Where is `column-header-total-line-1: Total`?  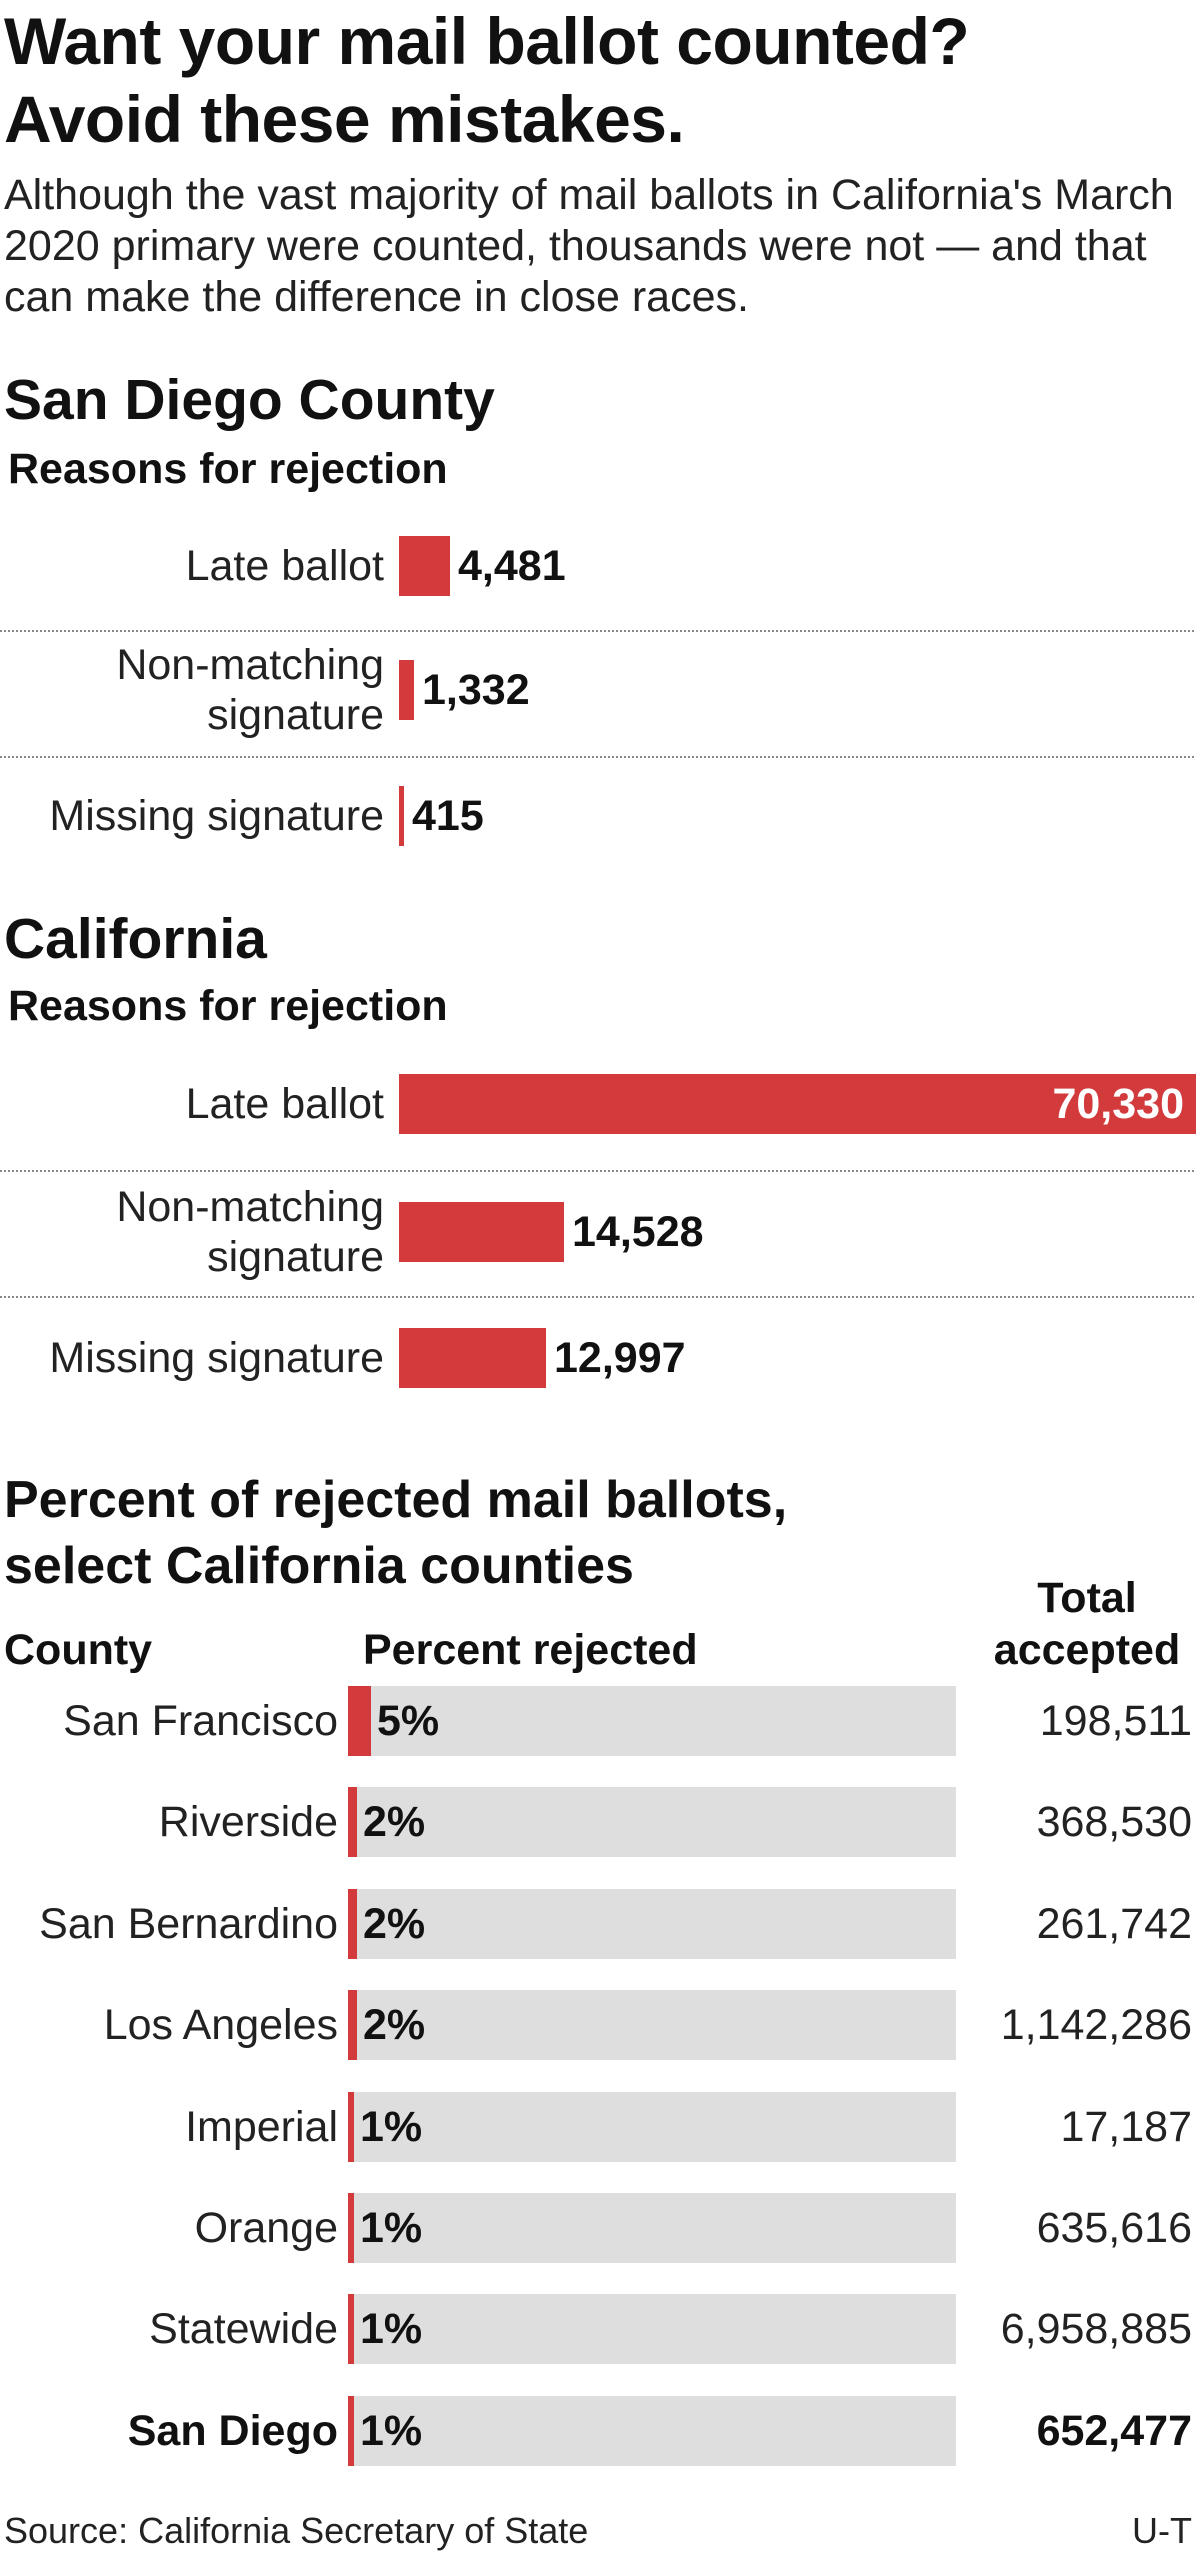
column-header-total-line-1: Total is located at coordinates (1087, 1598).